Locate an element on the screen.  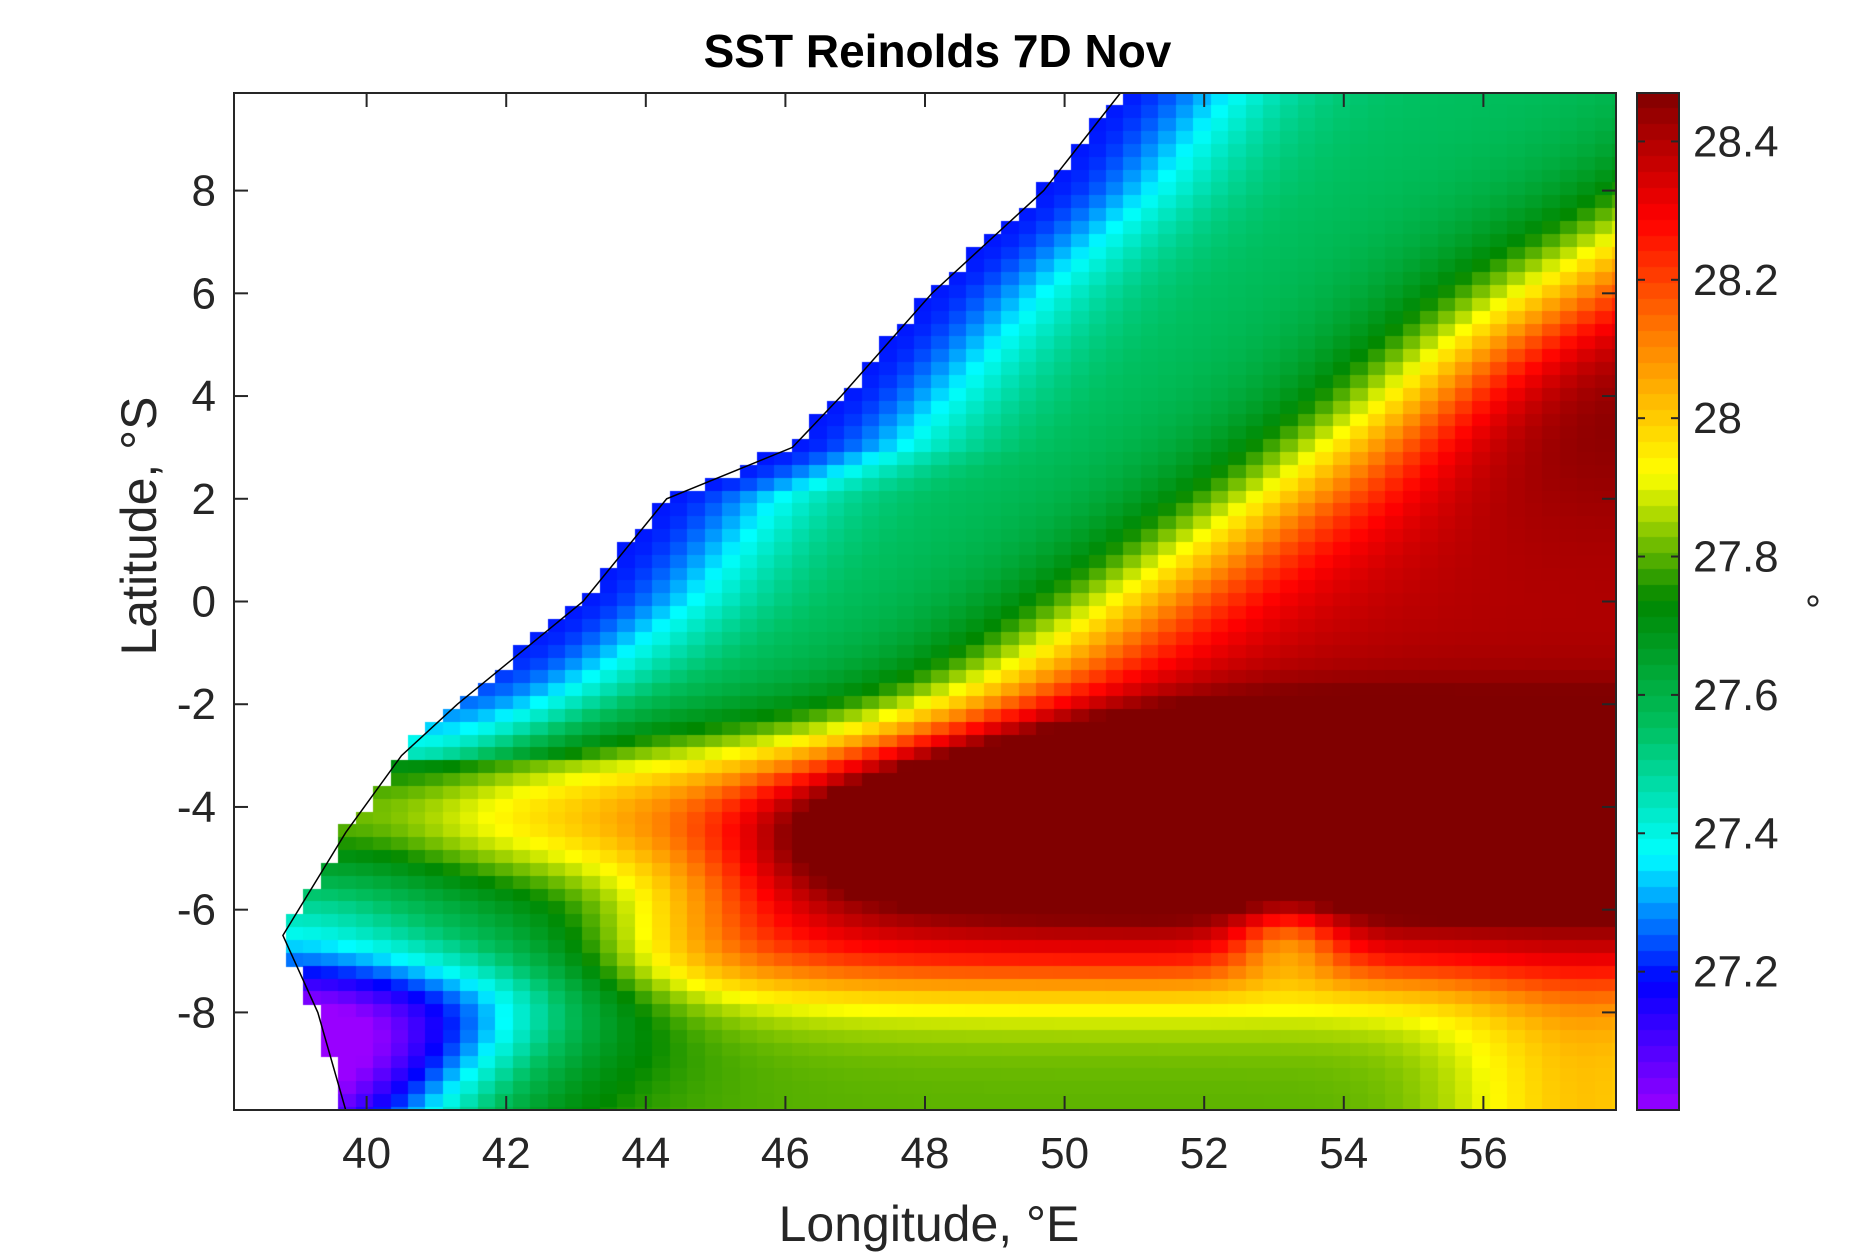
x-axis-label: Longitude, °E is located at coordinates (929, 1224).